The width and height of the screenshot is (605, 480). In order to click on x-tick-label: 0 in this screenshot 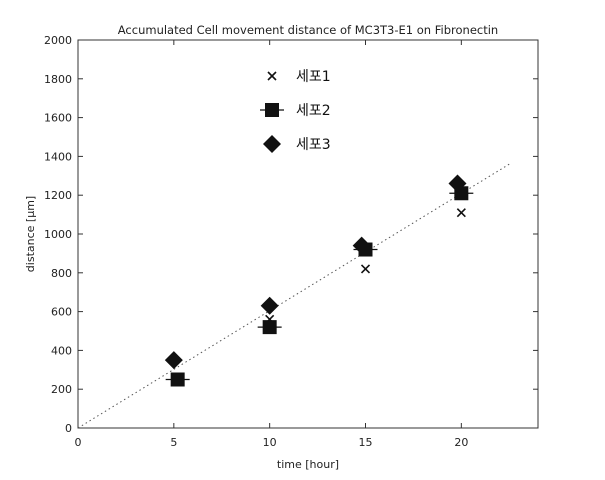, I will do `click(78, 442)`.